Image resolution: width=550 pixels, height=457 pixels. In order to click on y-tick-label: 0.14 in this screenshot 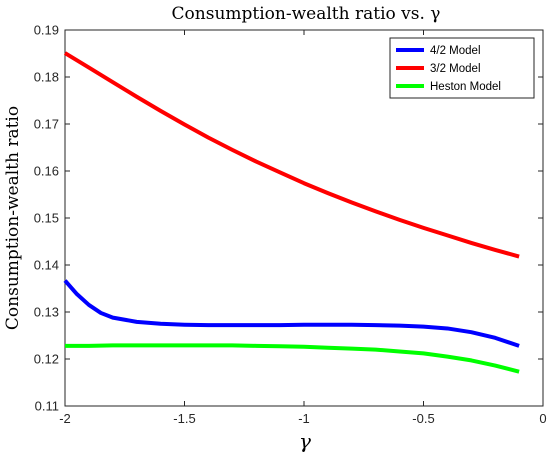, I will do `click(46, 265)`.